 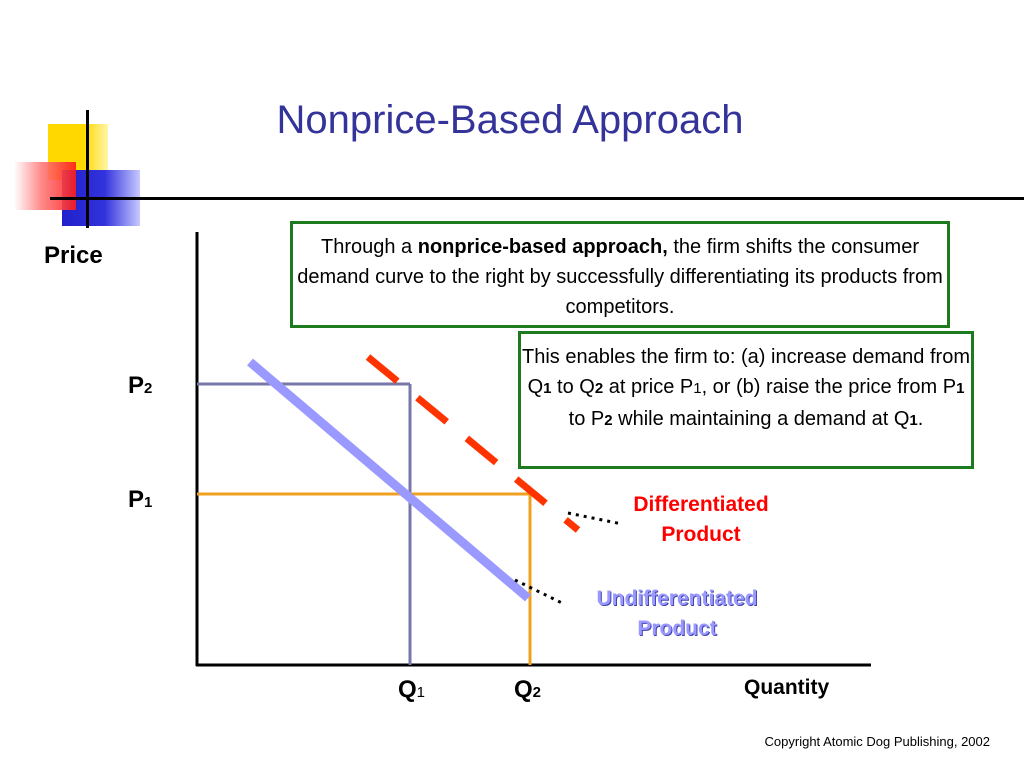 What do you see at coordinates (45, 186) in the screenshot?
I see `decor-red-square` at bounding box center [45, 186].